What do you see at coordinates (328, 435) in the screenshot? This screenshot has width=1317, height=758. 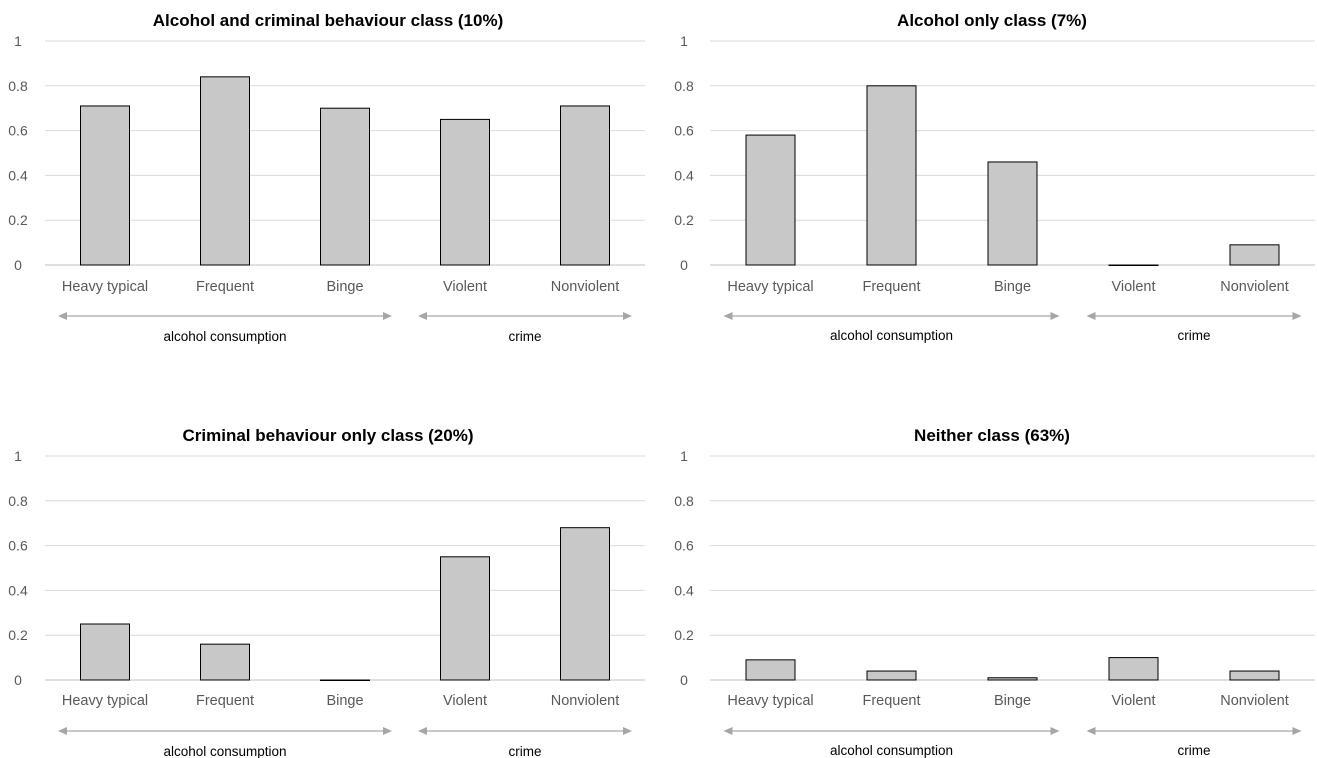 I see `chart-title: Criminal behaviour only class (20%)` at bounding box center [328, 435].